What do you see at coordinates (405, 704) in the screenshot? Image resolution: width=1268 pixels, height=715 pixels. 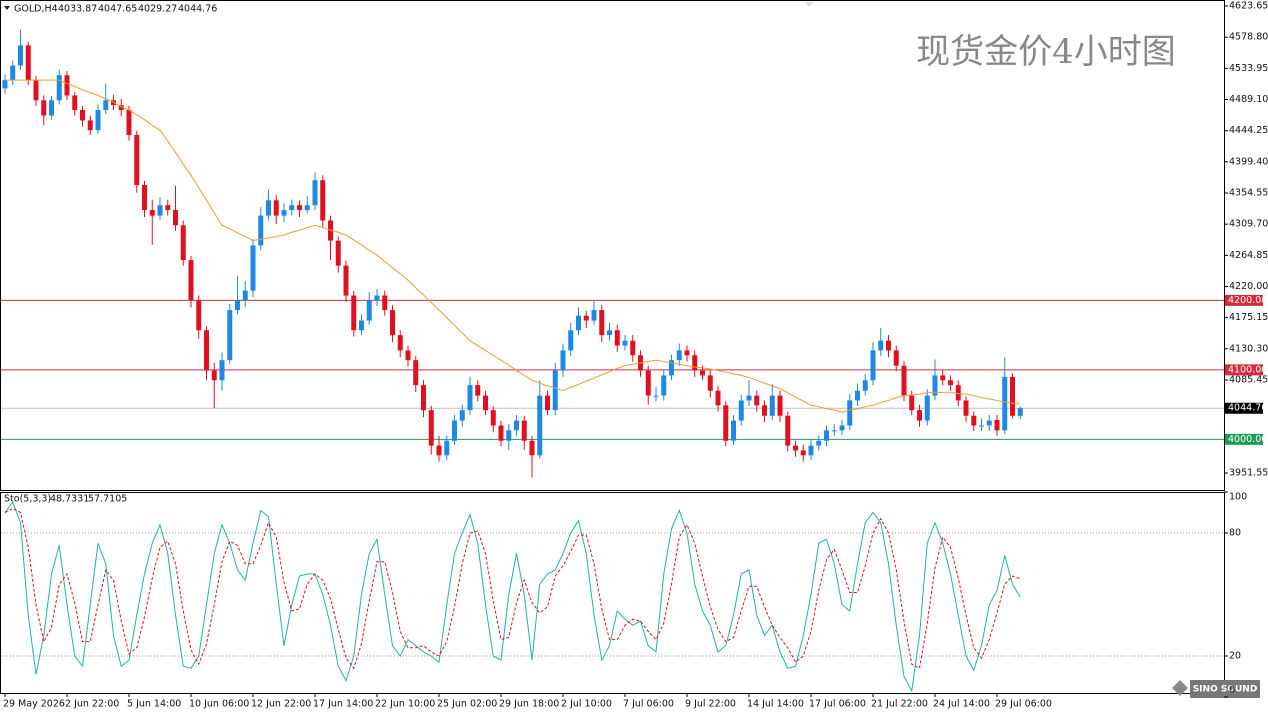 I see `x-tick-label: 22 Jun 10:00` at bounding box center [405, 704].